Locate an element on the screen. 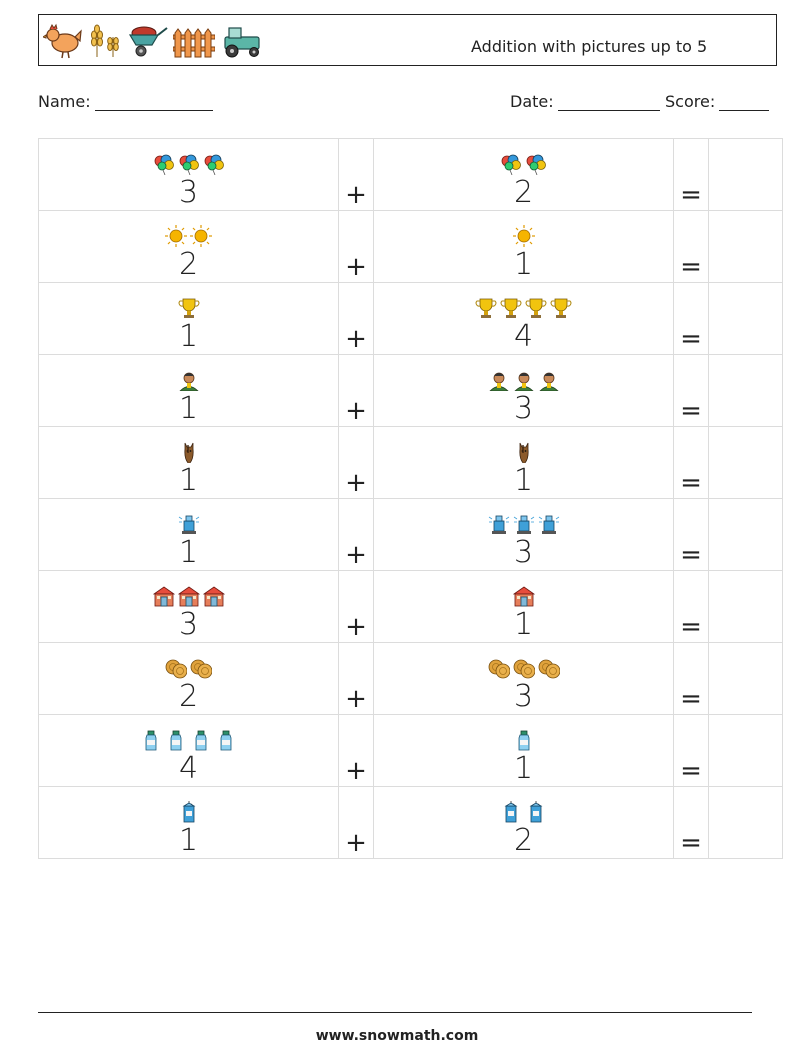  student-fields: Name: Date: Score: is located at coordinates (407, 104).